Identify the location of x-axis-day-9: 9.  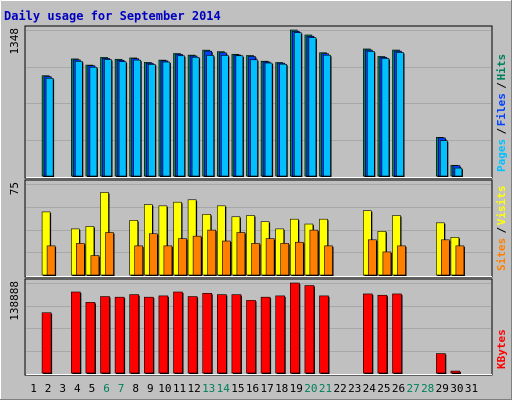
(150, 388).